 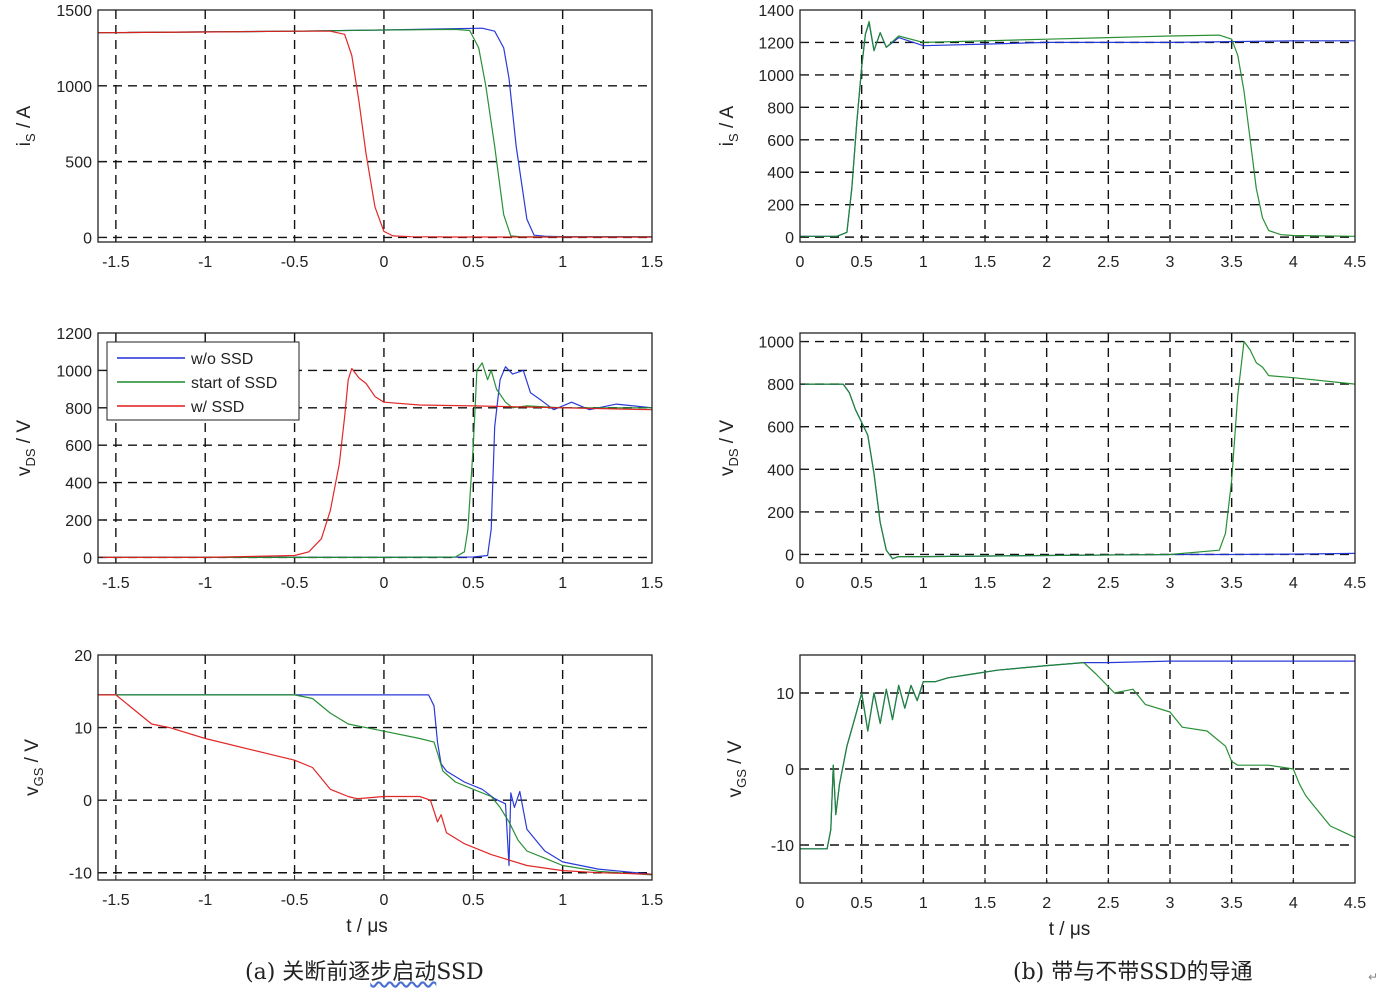 I want to click on legend-box, so click(x=203, y=381).